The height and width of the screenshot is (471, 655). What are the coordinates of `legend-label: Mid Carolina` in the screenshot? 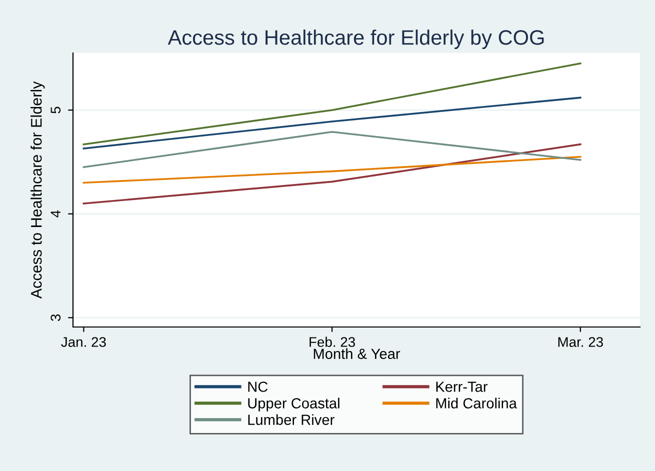 It's located at (476, 403).